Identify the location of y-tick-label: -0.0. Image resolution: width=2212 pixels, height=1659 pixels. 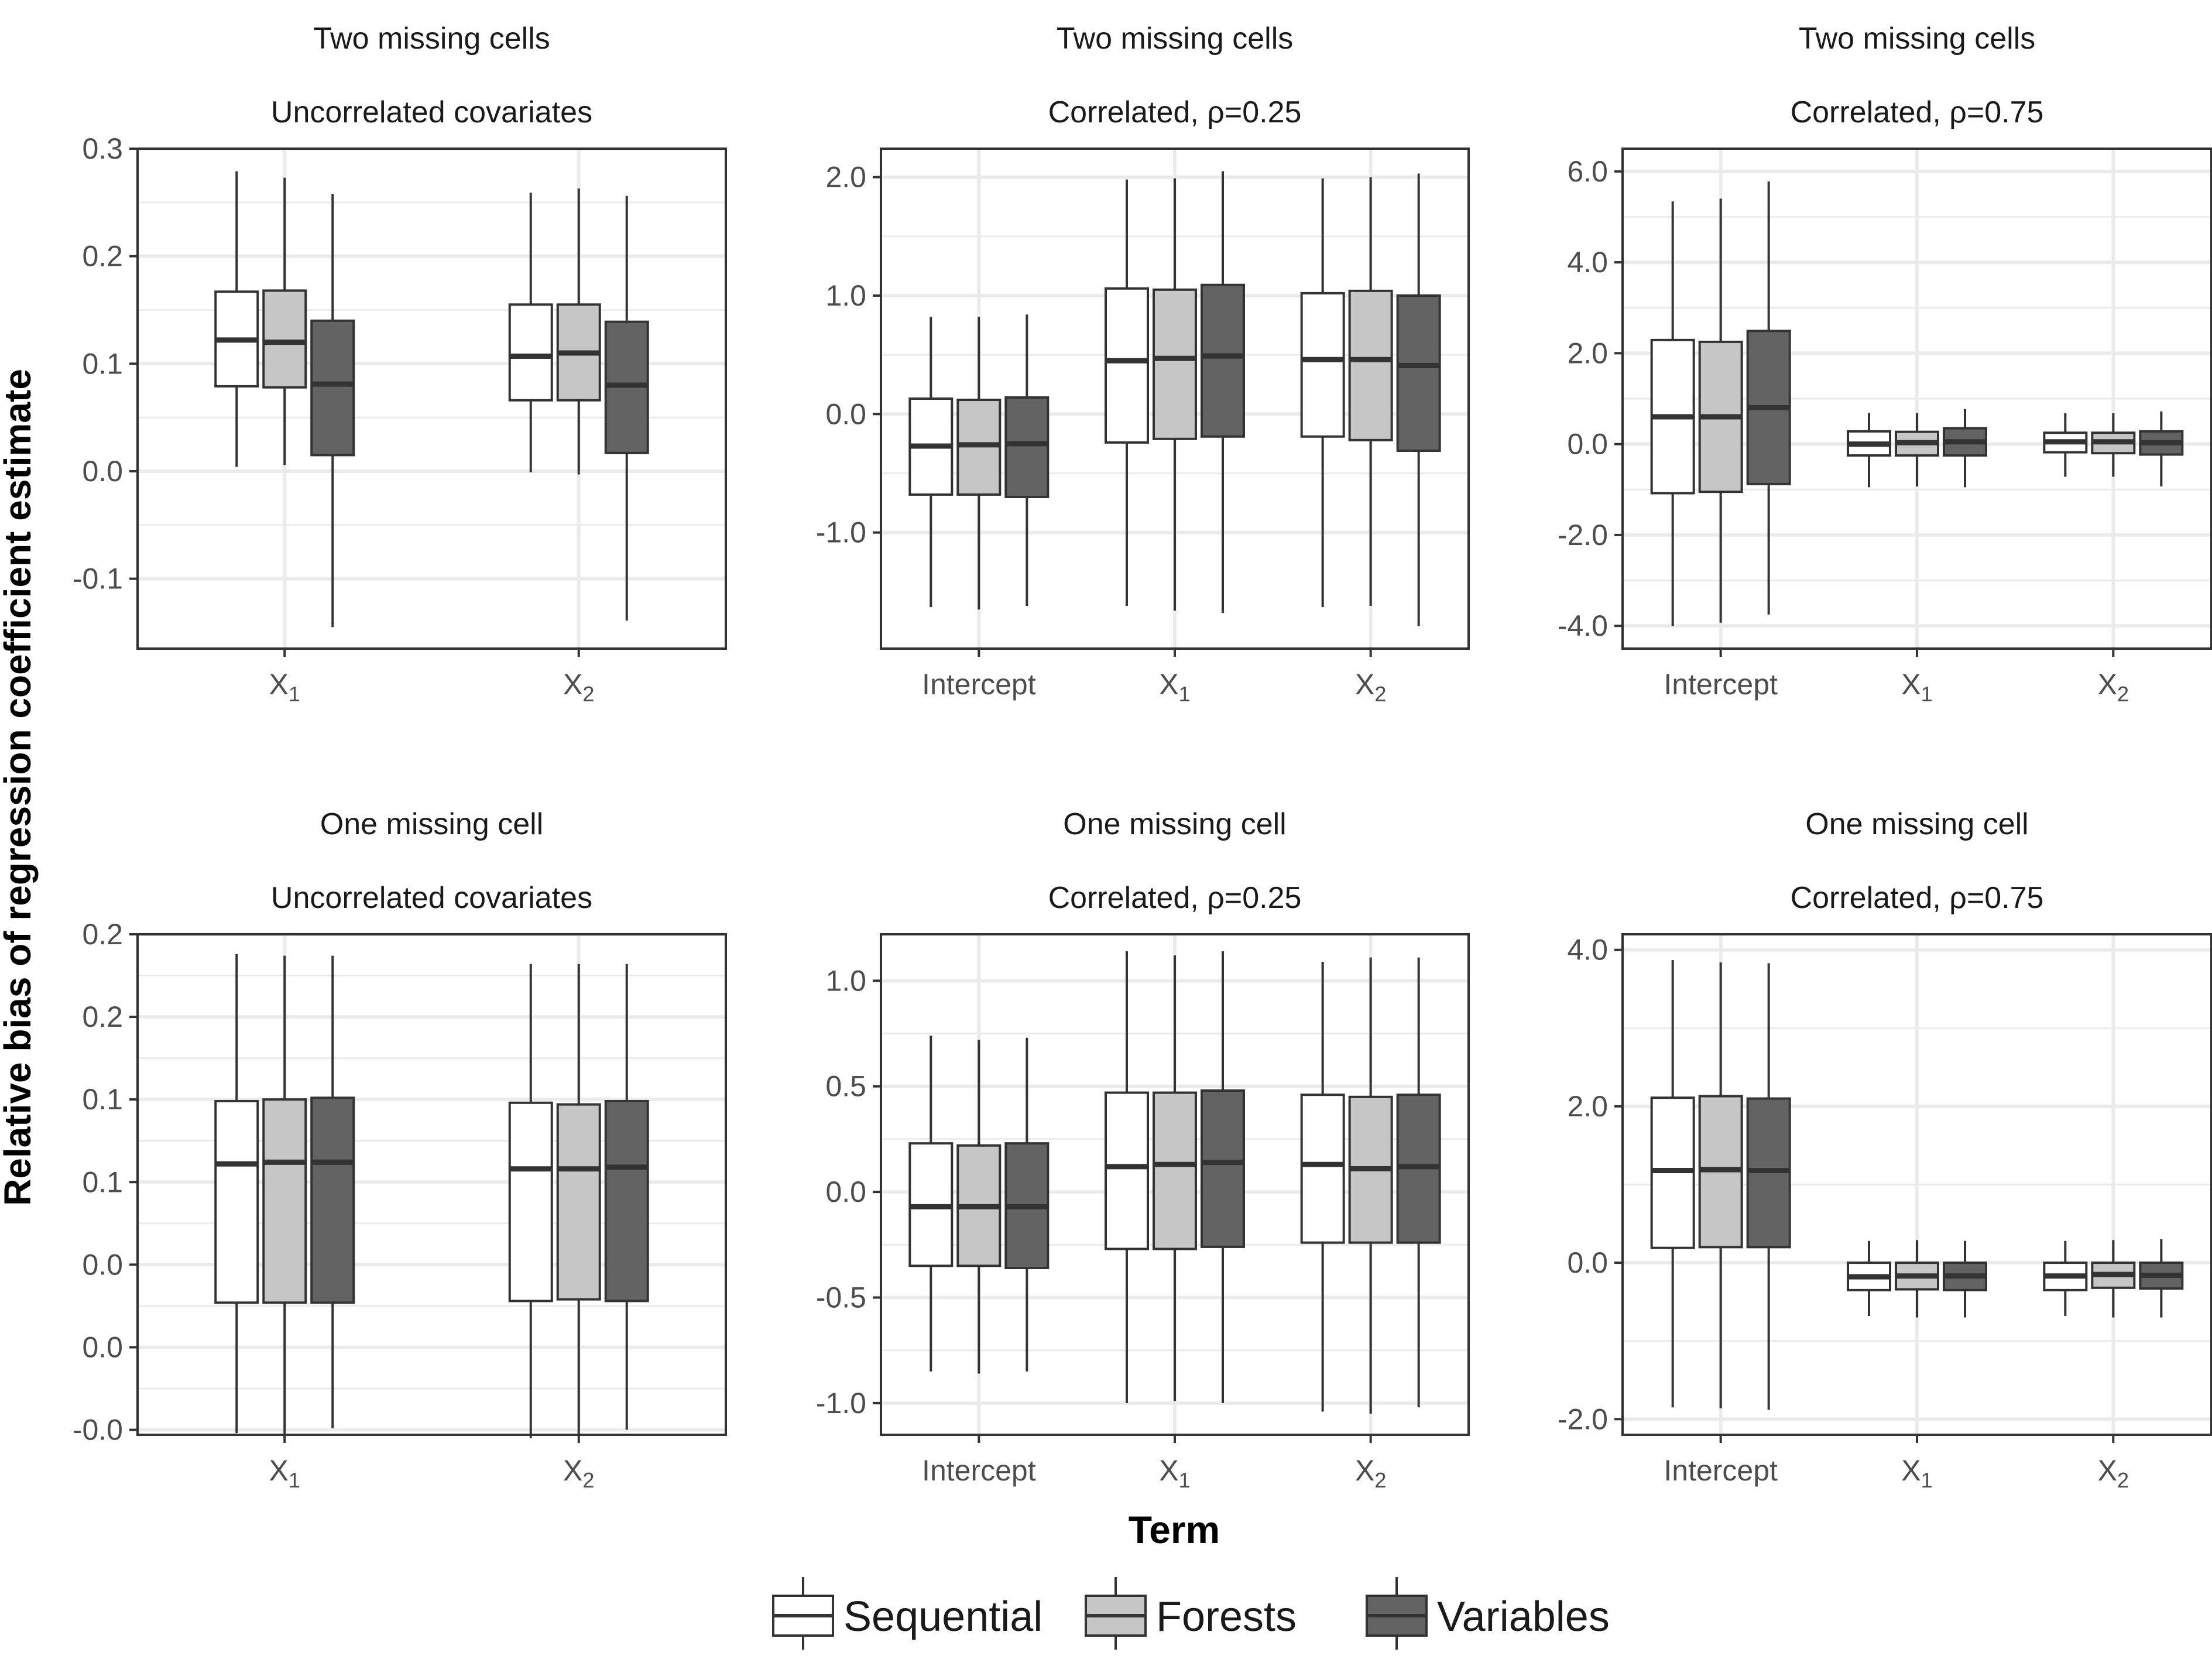
(98, 1430).